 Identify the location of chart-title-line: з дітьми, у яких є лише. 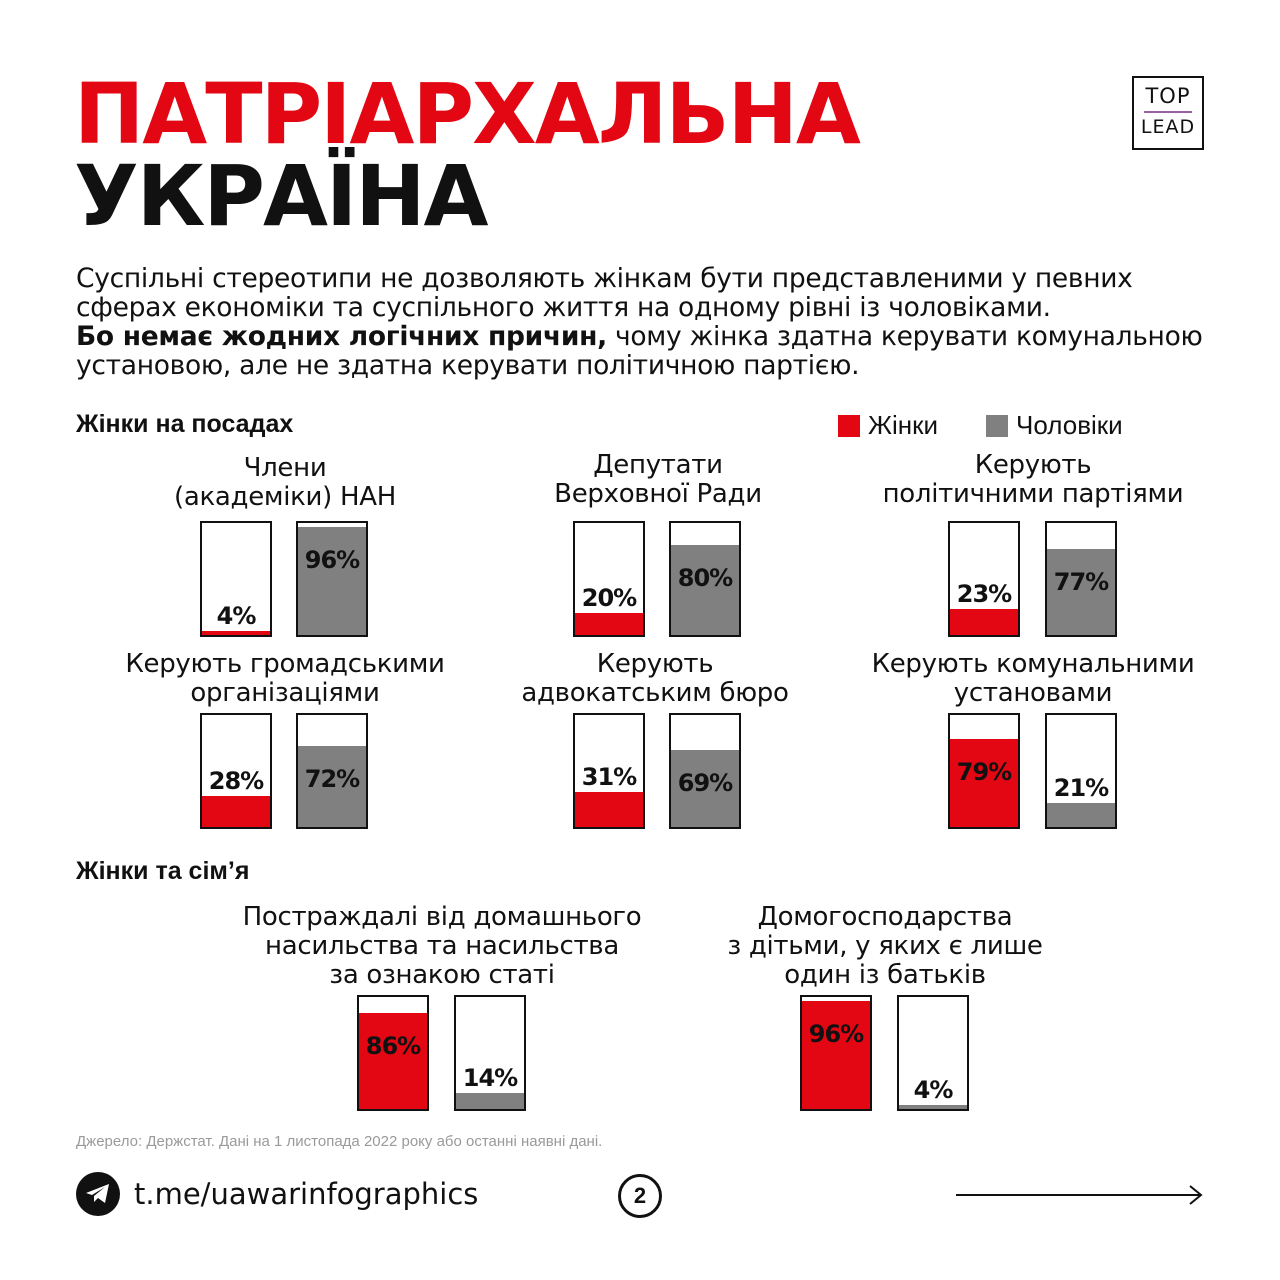
(885, 946).